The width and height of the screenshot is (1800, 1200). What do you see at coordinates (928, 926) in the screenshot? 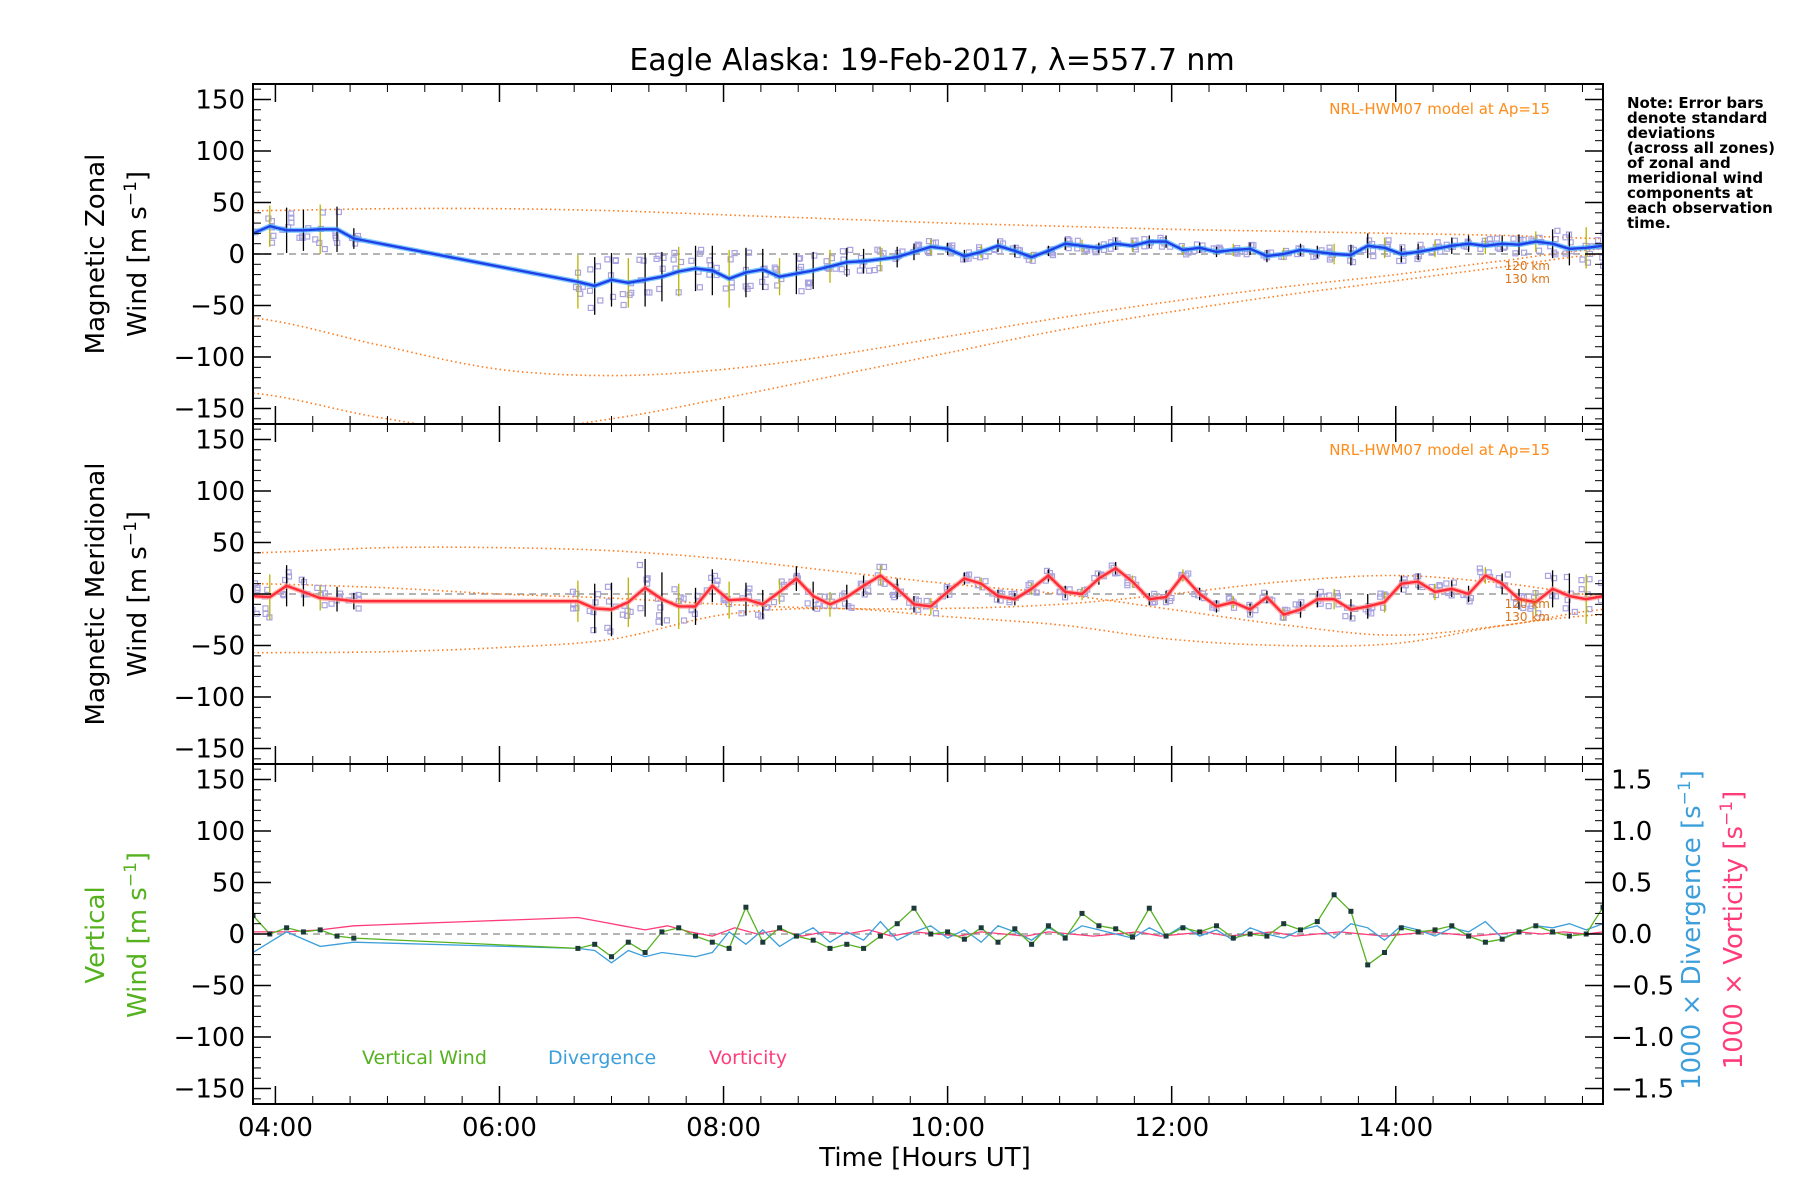
I see `vorticity-line` at bounding box center [928, 926].